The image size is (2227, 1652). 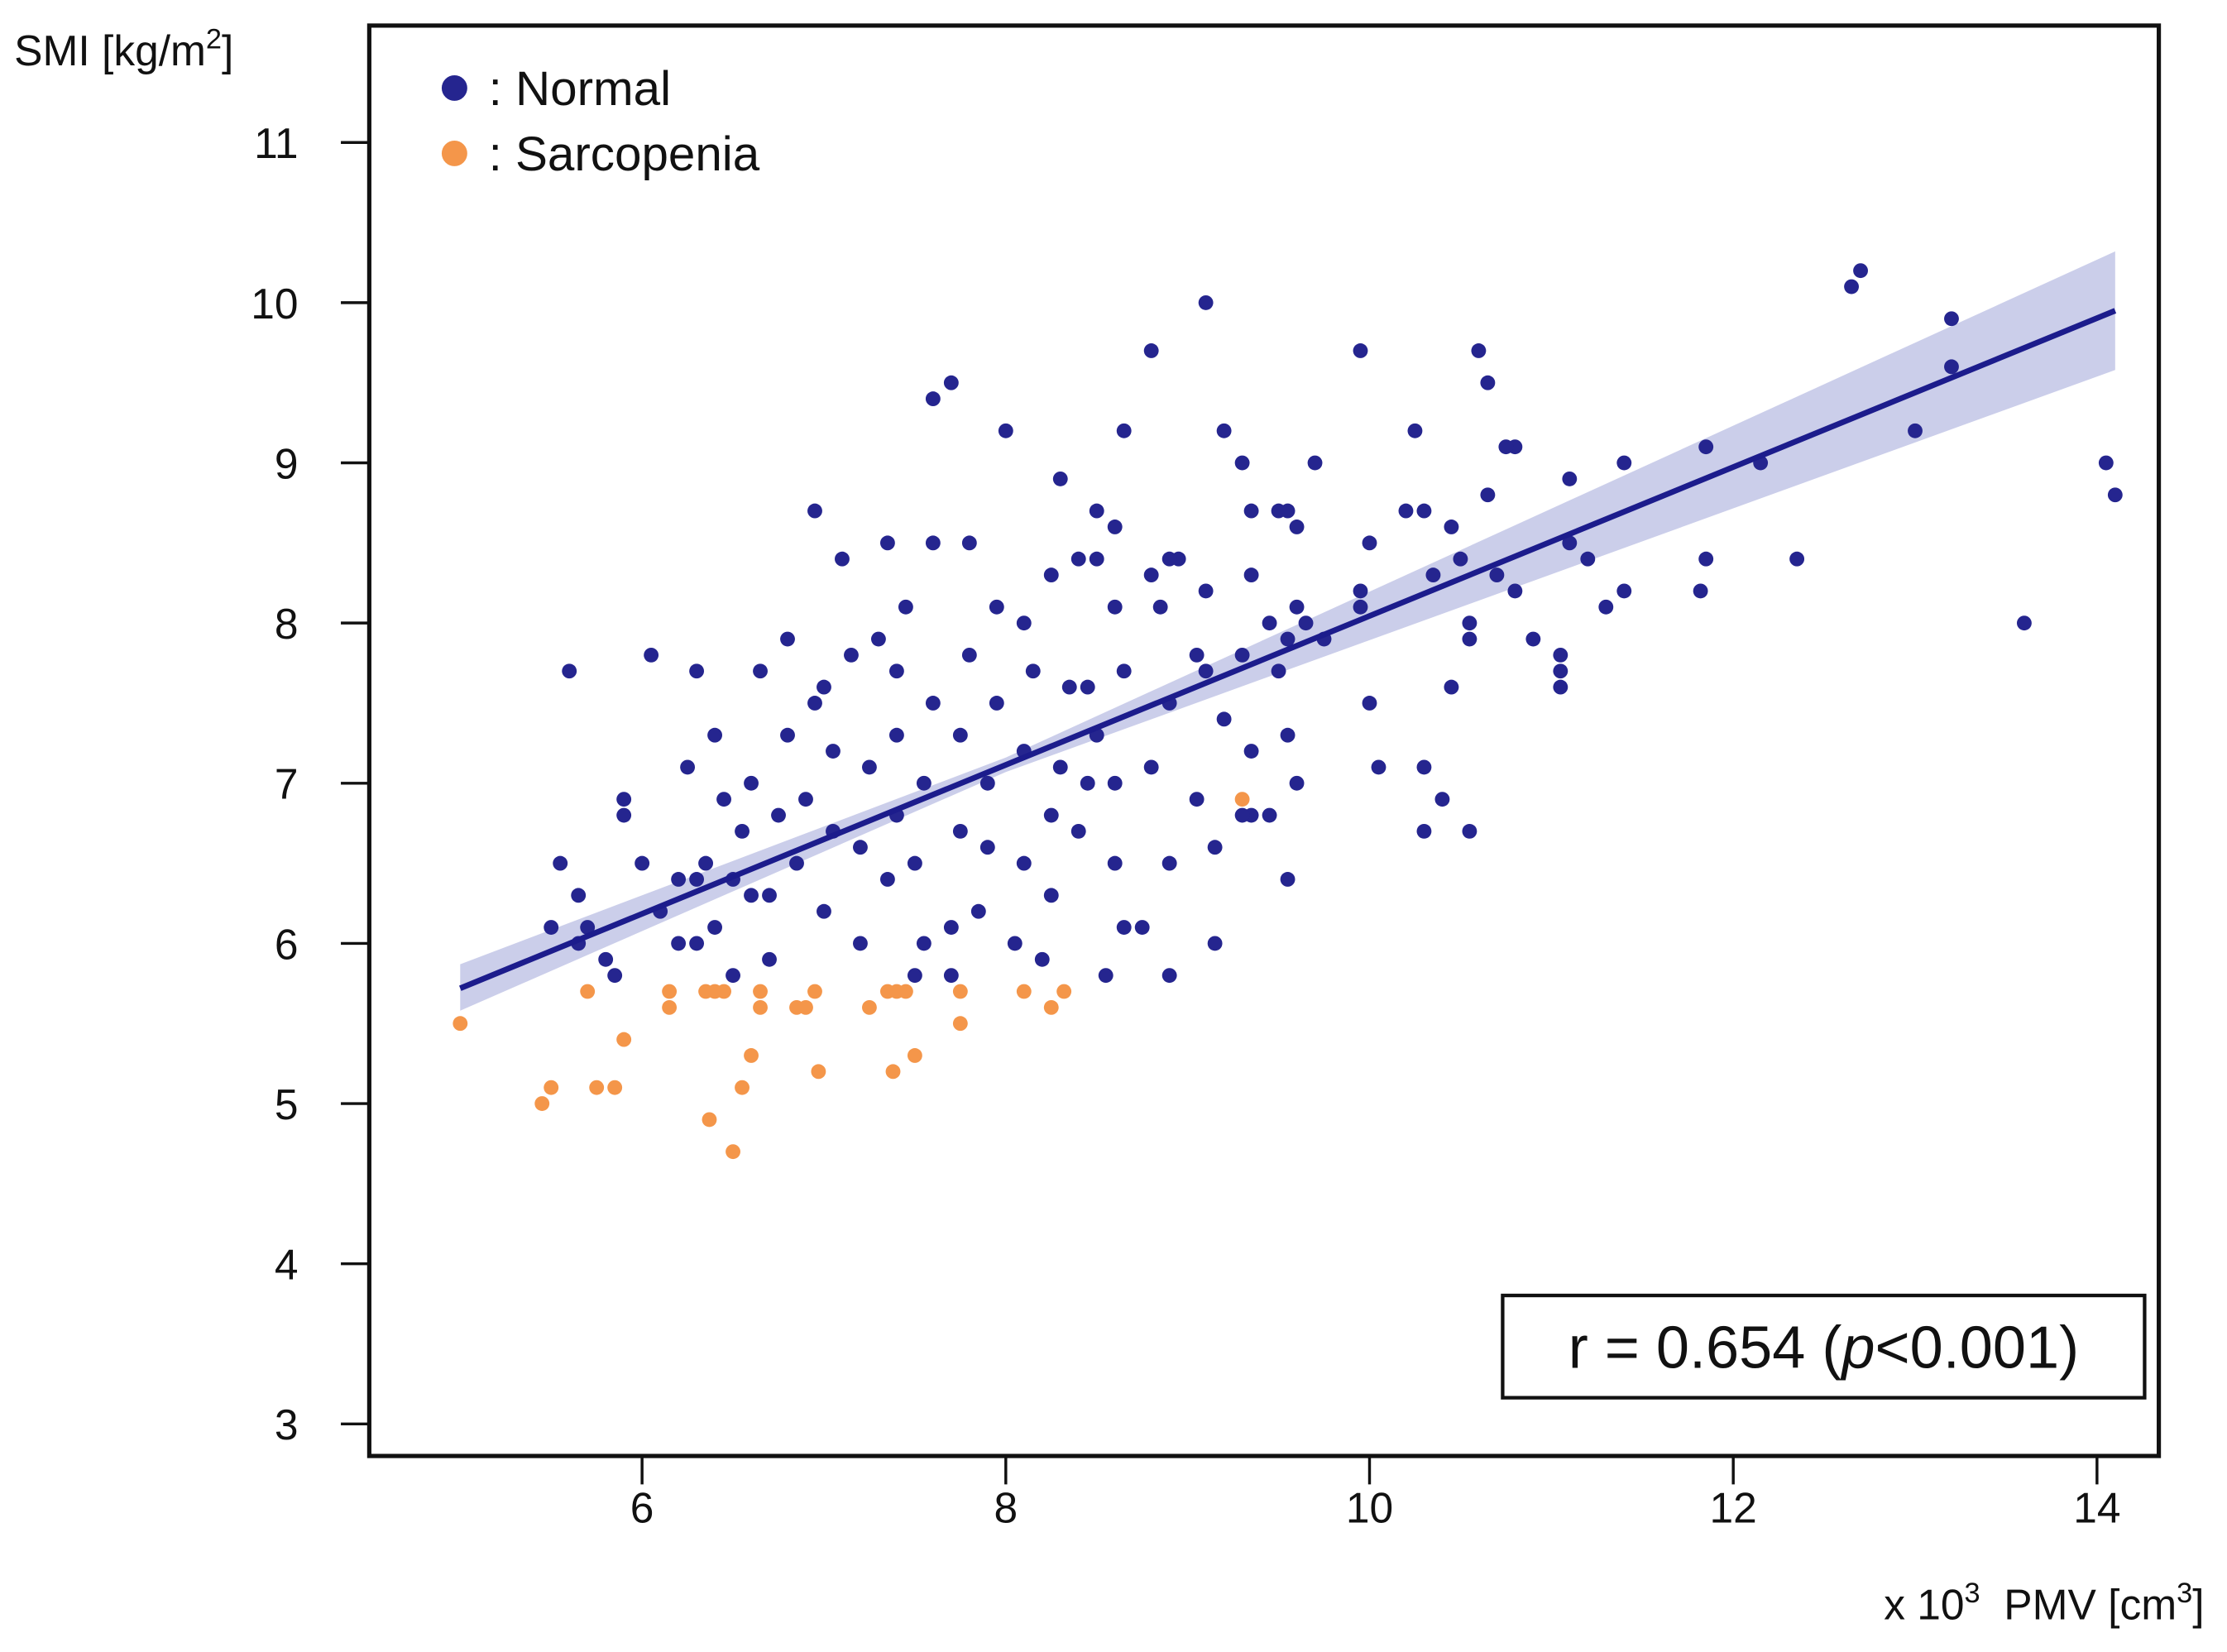 I want to click on y-tick-label: 6, so click(x=287, y=944).